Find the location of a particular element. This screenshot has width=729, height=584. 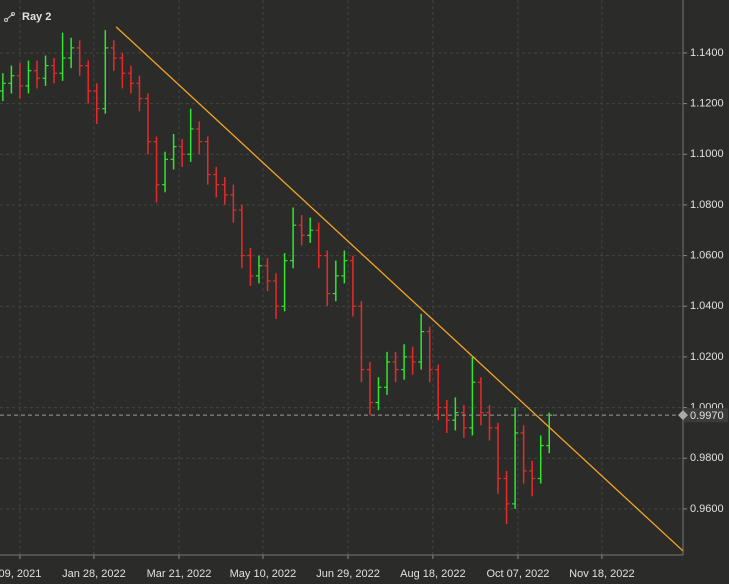

last-price-label: 0.9970 is located at coordinates (707, 416).